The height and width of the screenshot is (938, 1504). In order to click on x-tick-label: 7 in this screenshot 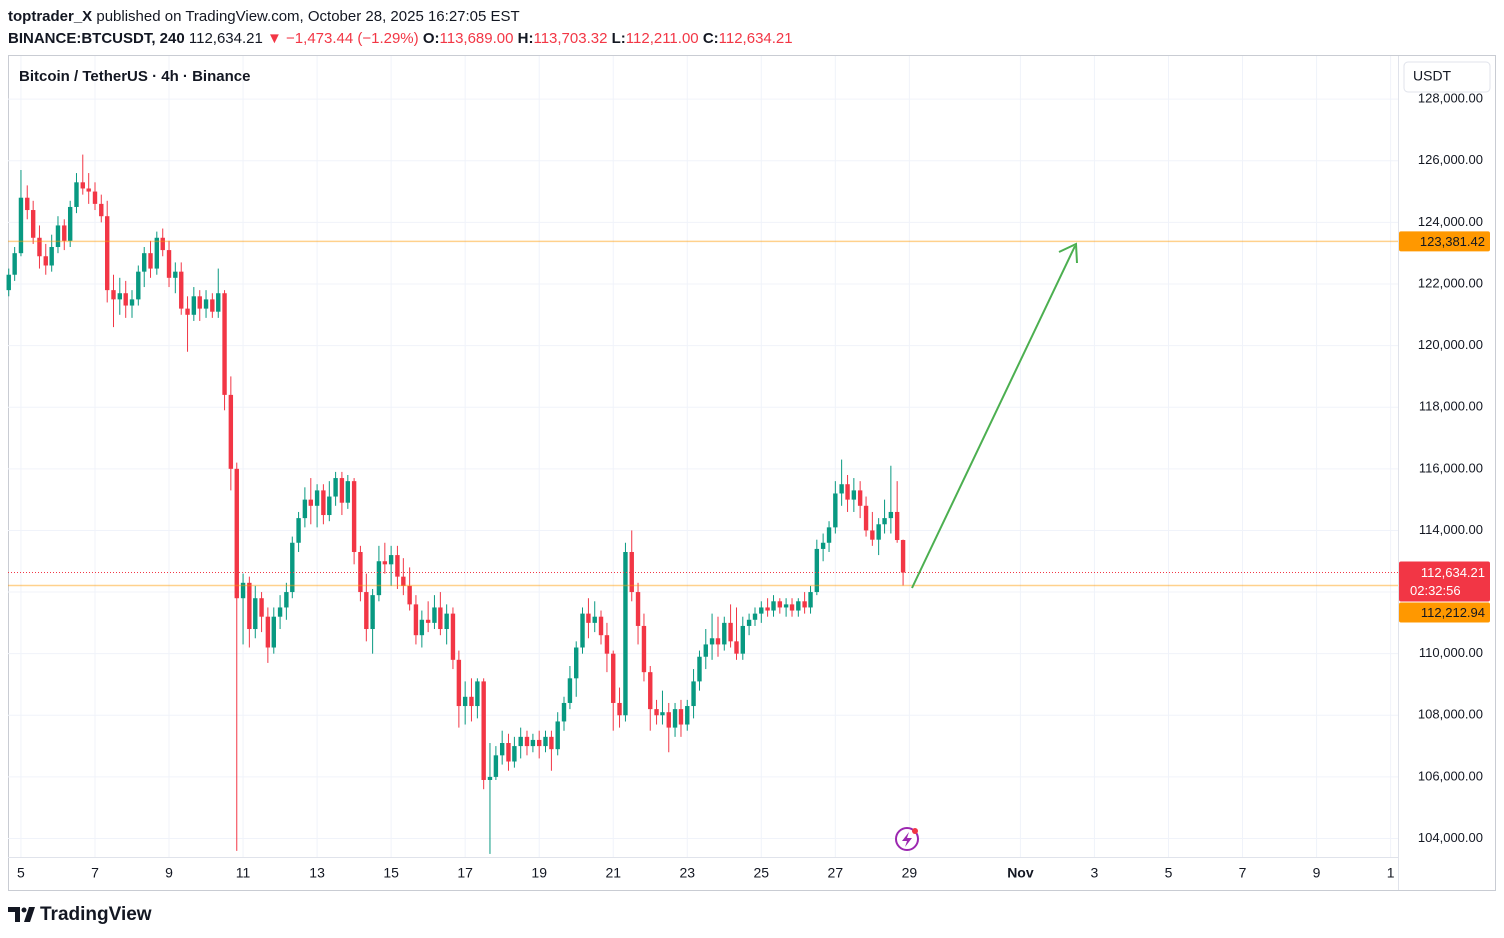, I will do `click(95, 873)`.